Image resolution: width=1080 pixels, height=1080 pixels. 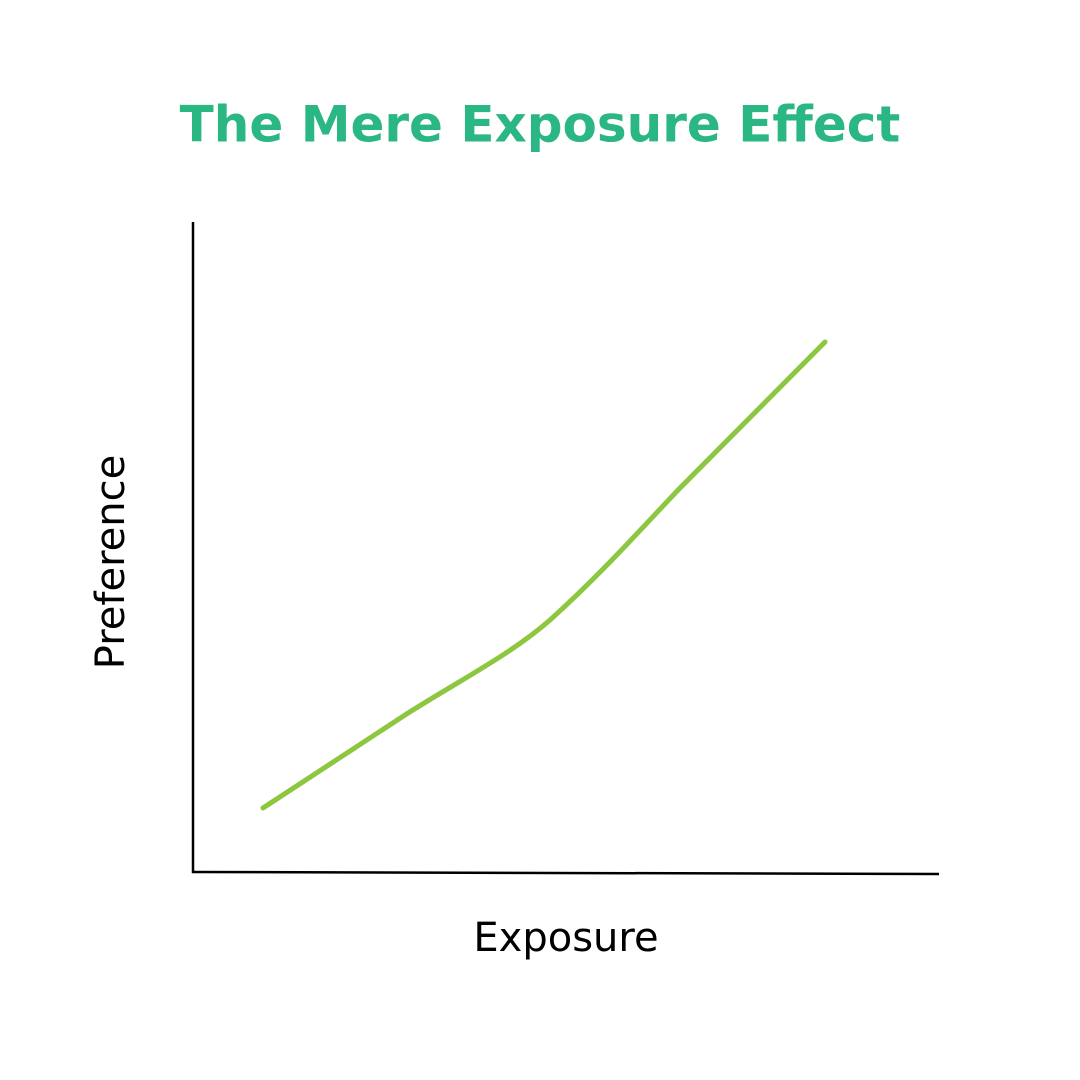 I want to click on title: The Mere Exposure Effect, so click(x=540, y=125).